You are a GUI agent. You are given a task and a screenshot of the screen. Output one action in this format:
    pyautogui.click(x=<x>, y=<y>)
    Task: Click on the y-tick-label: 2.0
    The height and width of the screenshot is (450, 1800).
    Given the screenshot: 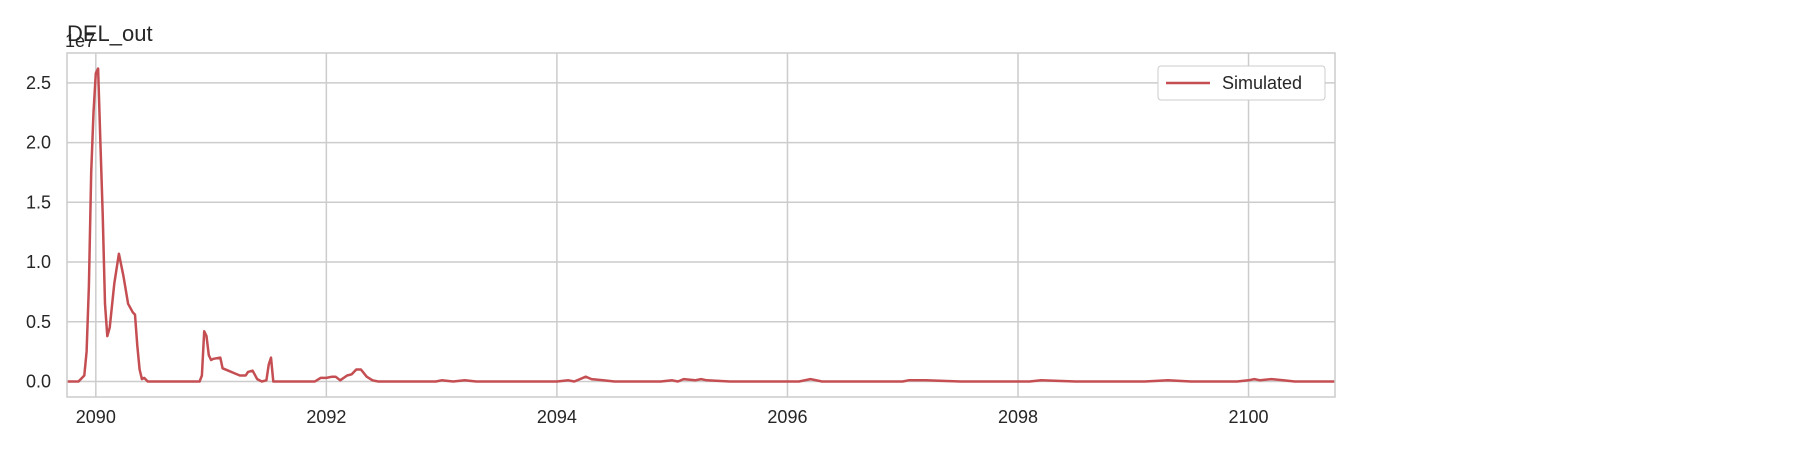 What is the action you would take?
    pyautogui.click(x=38, y=143)
    